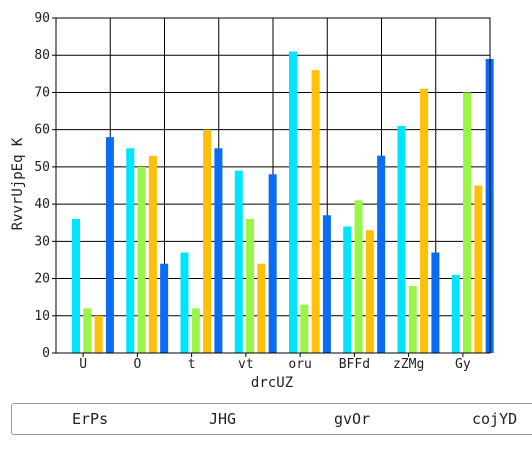  Describe the element at coordinates (271, 419) in the screenshot. I see `legend: ErPs JHG gvOr cojYD` at that location.